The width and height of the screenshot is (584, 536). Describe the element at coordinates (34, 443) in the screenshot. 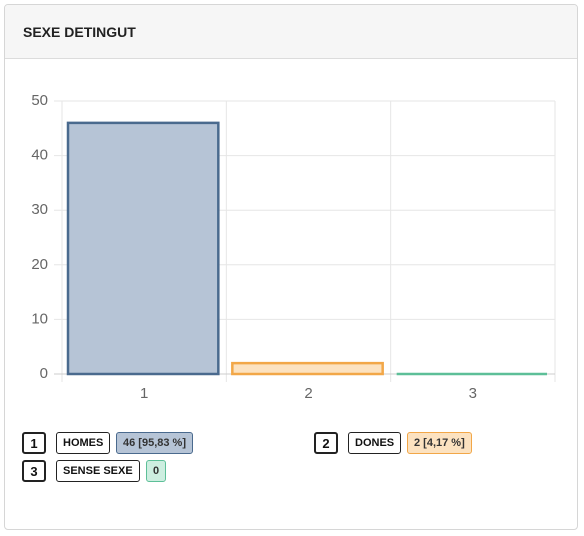

I see `legend-index: 1` at that location.